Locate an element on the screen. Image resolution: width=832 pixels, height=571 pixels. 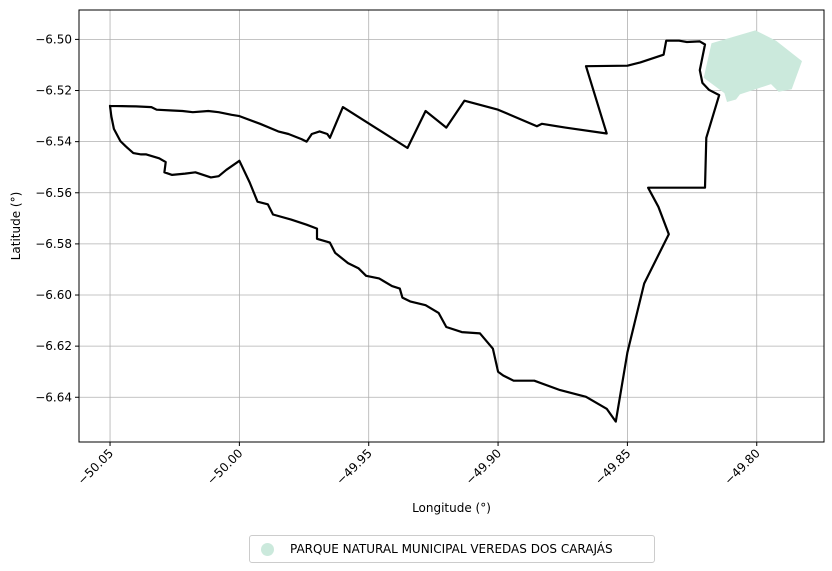
y-tick-label: −6.52 is located at coordinates (53, 91).